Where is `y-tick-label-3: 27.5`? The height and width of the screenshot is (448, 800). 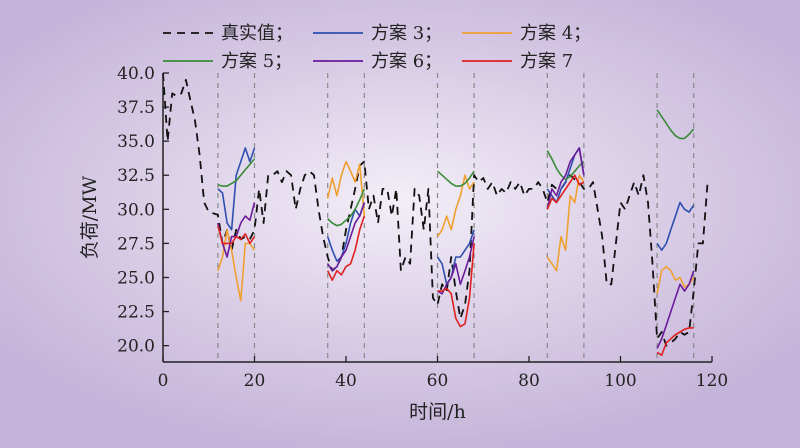 y-tick-label-3: 27.5 is located at coordinates (136, 244).